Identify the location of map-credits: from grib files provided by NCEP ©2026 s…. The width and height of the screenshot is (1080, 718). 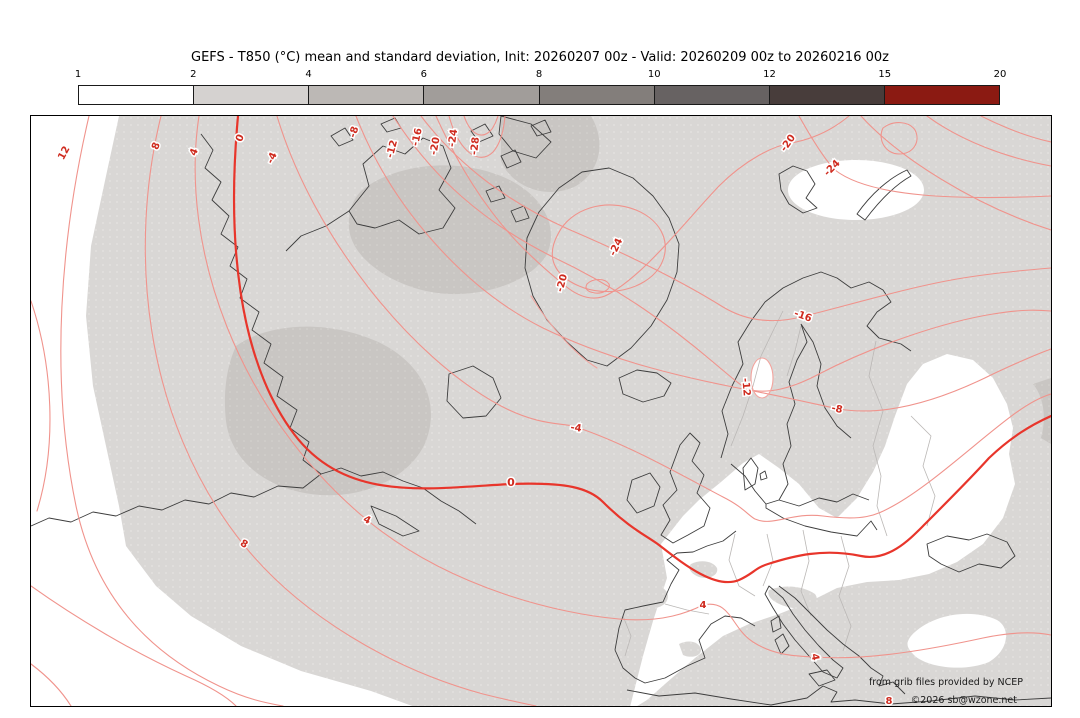
(946, 691).